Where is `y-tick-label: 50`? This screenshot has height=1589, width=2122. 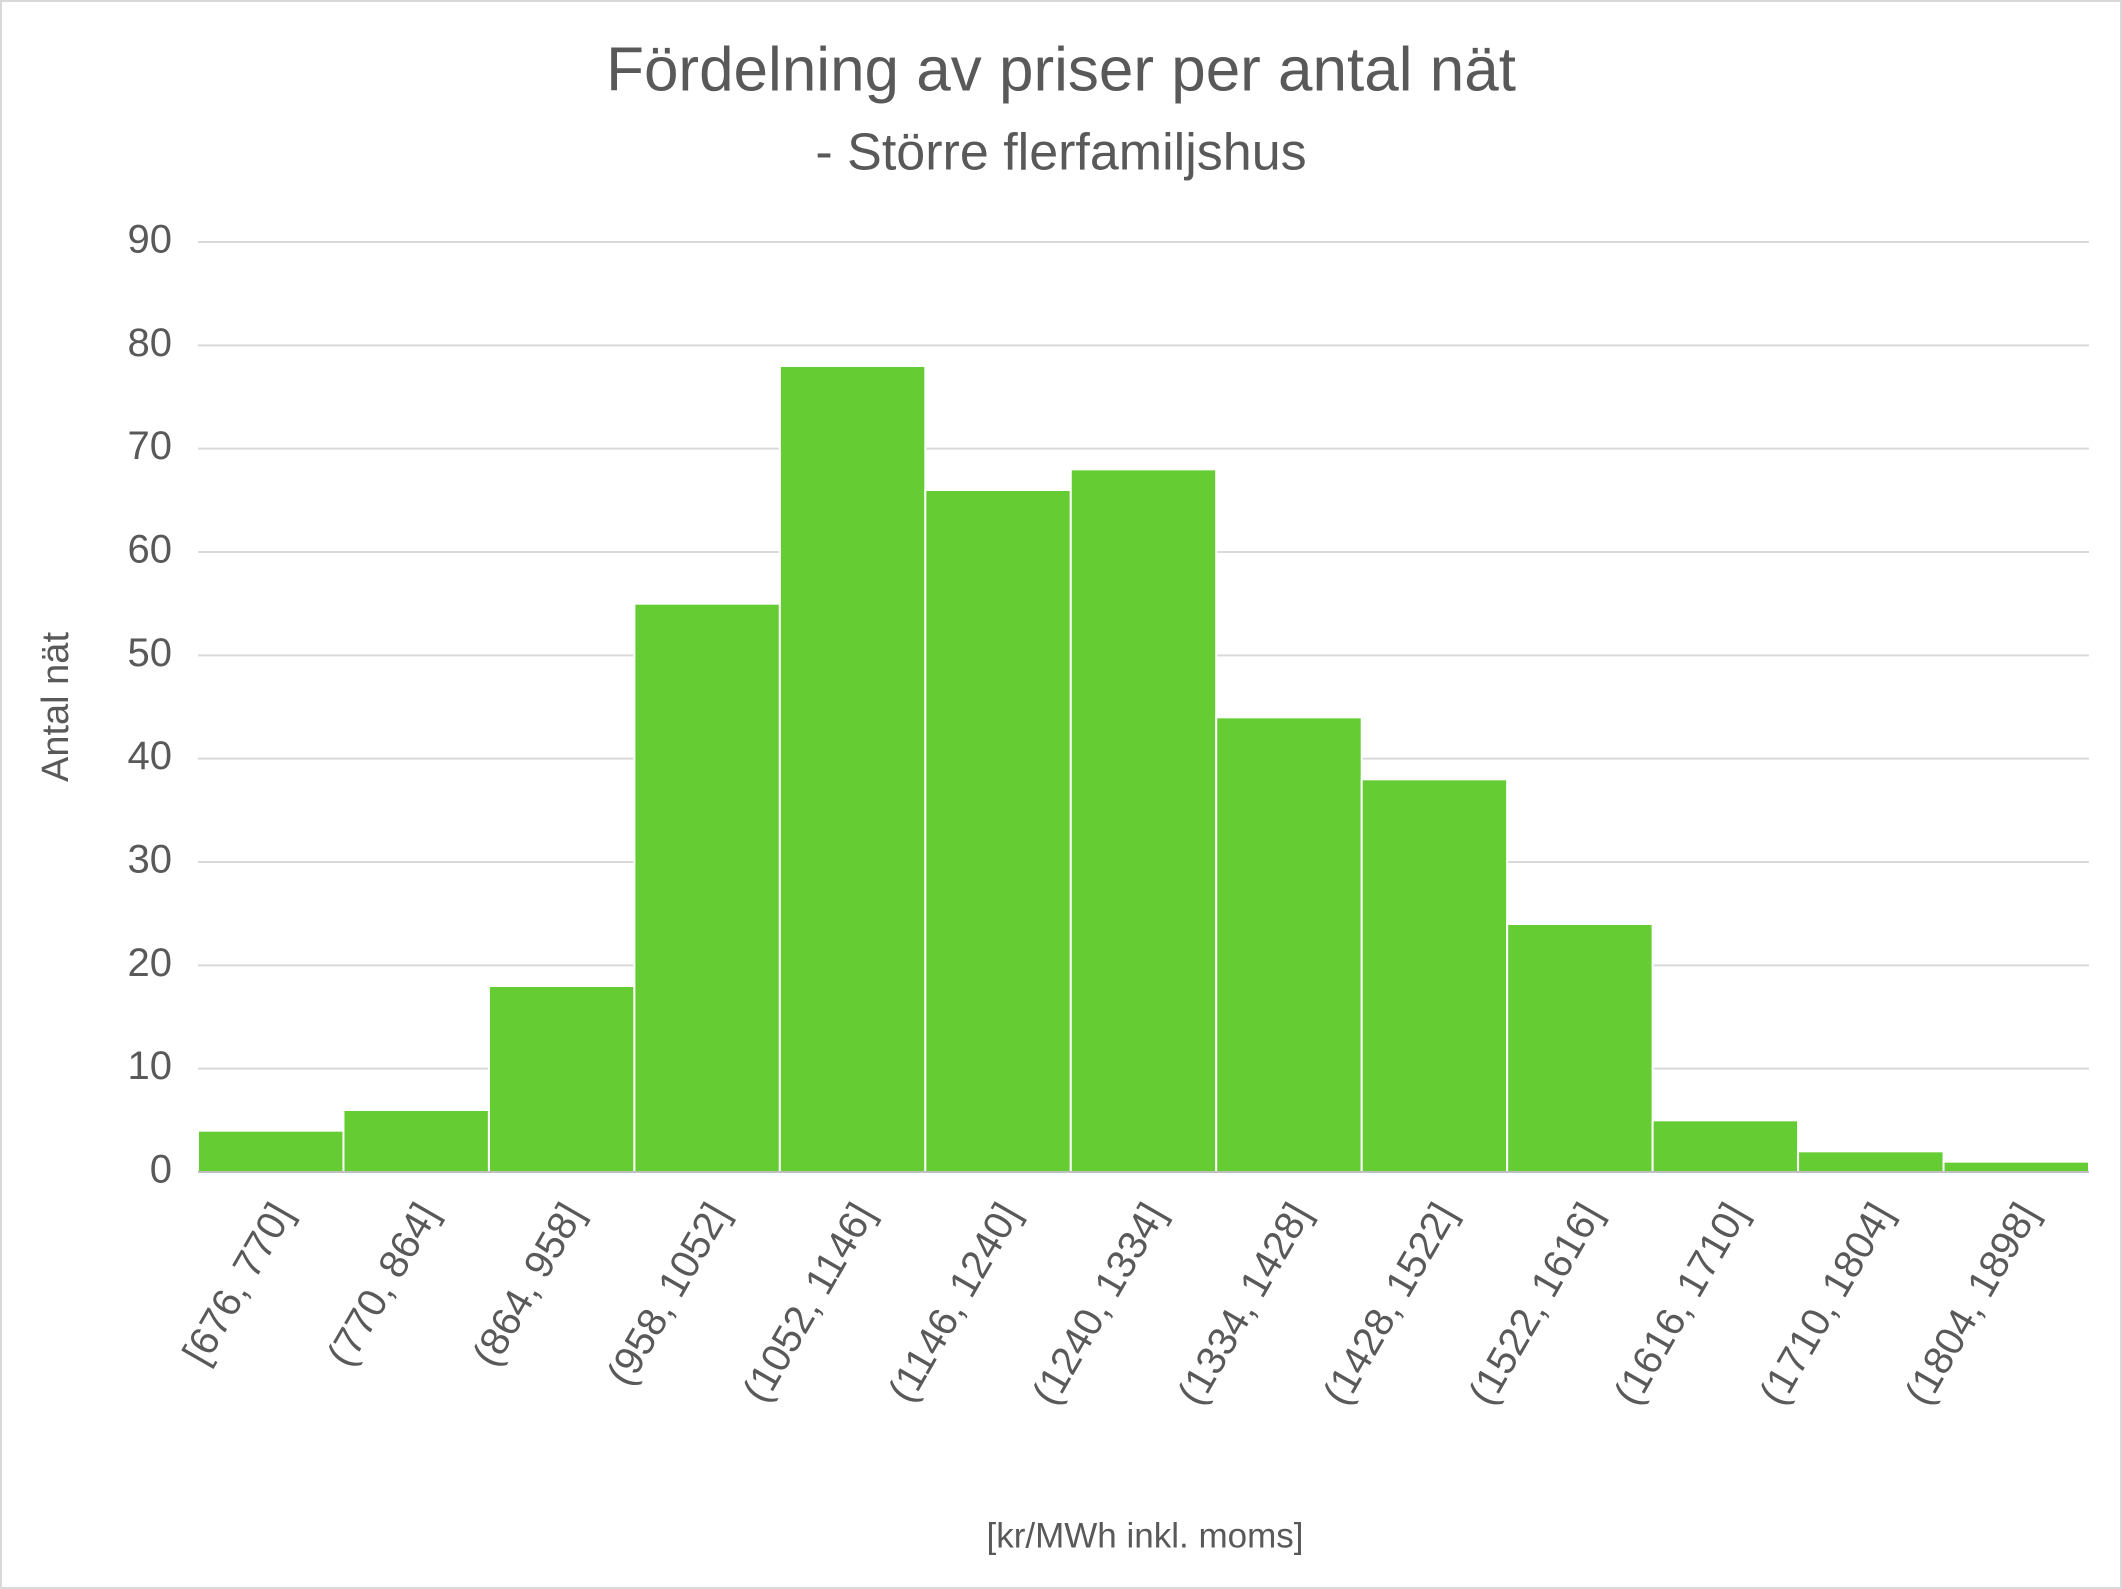 y-tick-label: 50 is located at coordinates (150, 653).